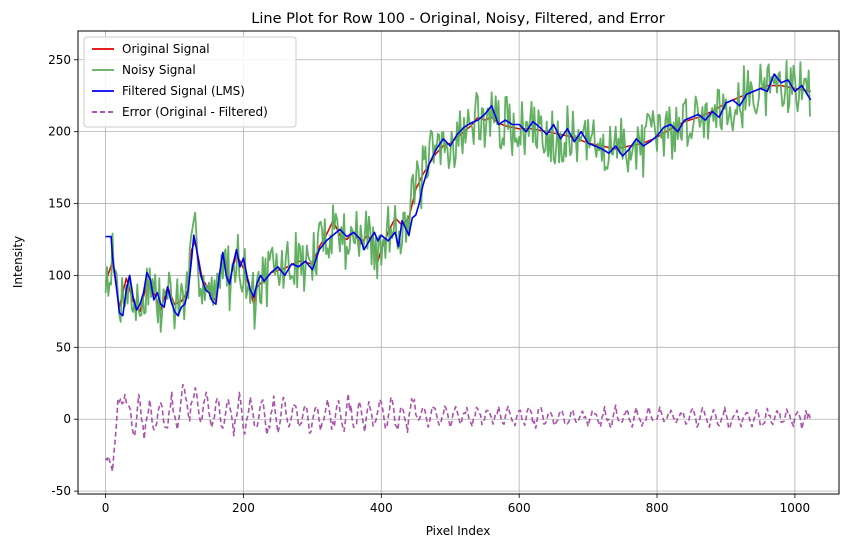 The height and width of the screenshot is (547, 853). What do you see at coordinates (657, 508) in the screenshot?
I see `x-tick-label: 800` at bounding box center [657, 508].